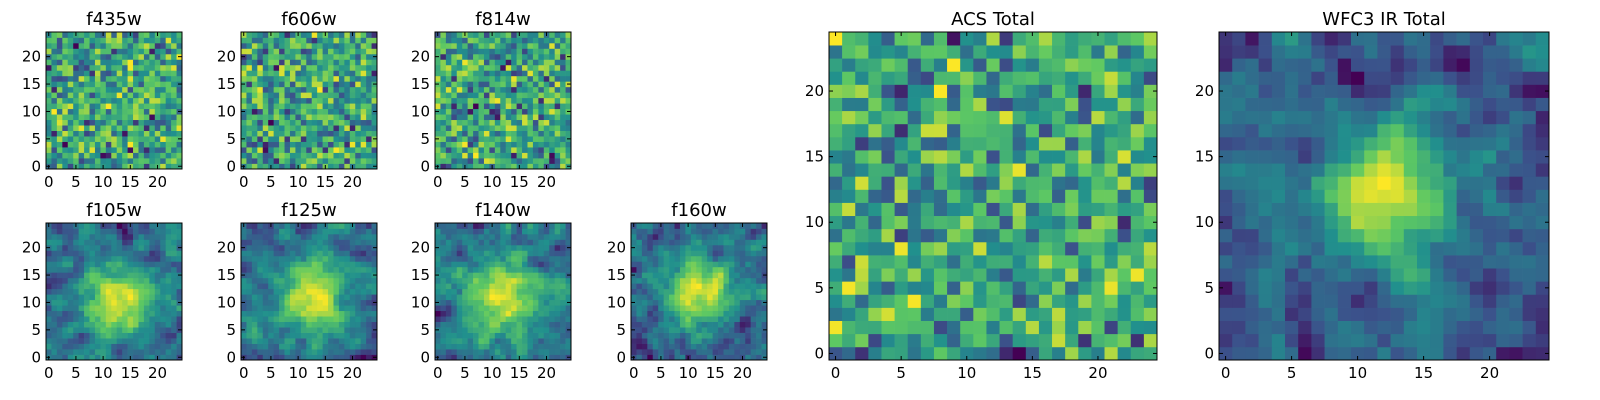 The width and height of the screenshot is (1600, 400). Describe the element at coordinates (546, 373) in the screenshot. I see `x-tick-label: 20` at that location.